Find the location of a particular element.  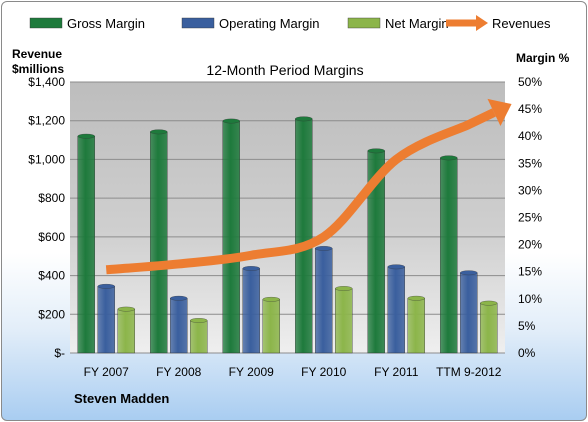

company-name: Steven Madden is located at coordinates (121, 398).